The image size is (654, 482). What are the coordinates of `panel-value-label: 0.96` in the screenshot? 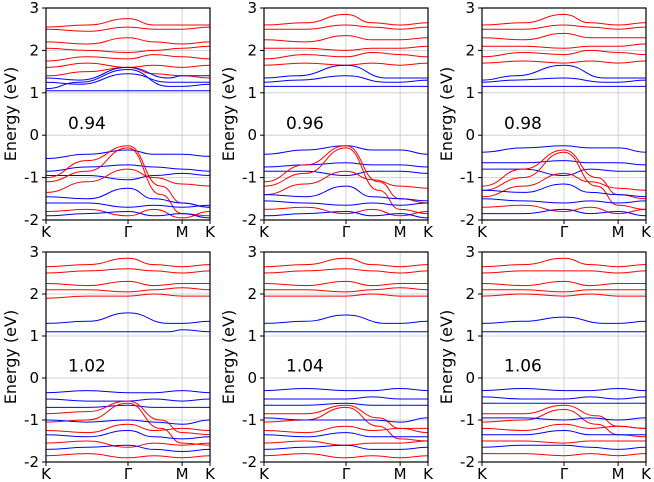 It's located at (305, 124).